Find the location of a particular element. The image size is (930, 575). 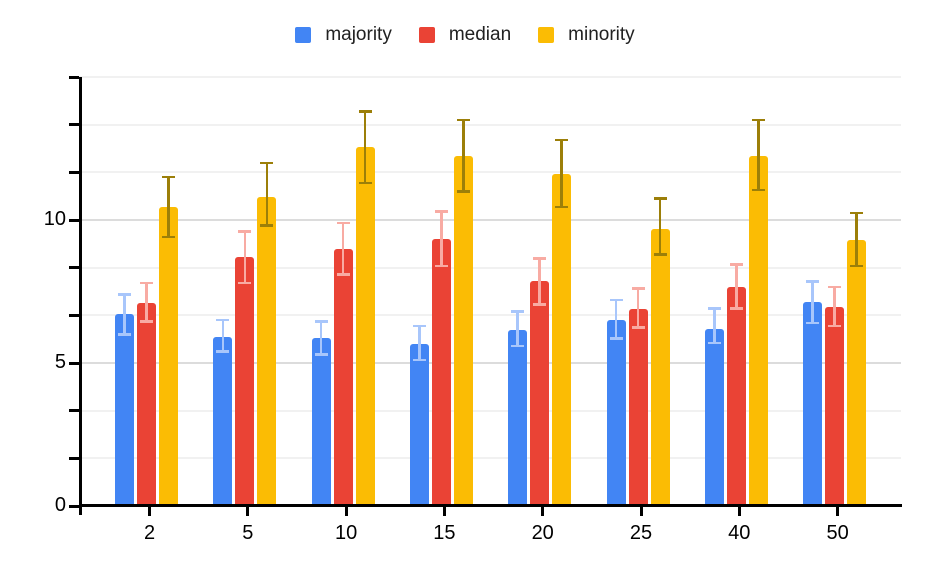

legend-label-median: median is located at coordinates (480, 34).